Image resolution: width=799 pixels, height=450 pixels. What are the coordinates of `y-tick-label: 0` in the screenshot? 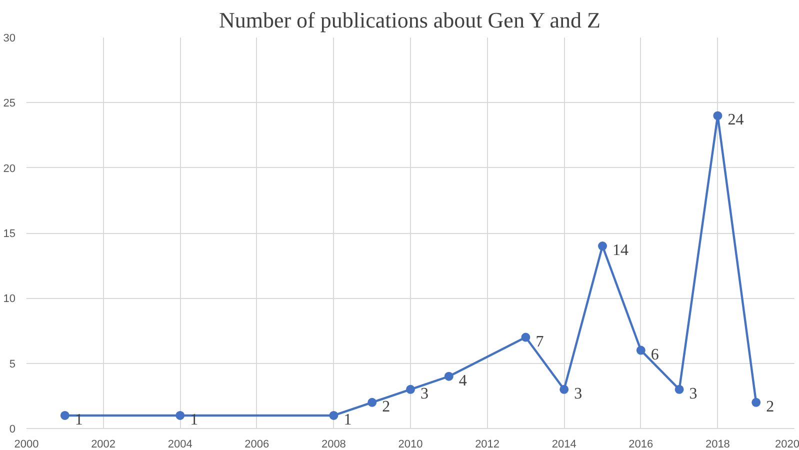 It's located at (12, 430).